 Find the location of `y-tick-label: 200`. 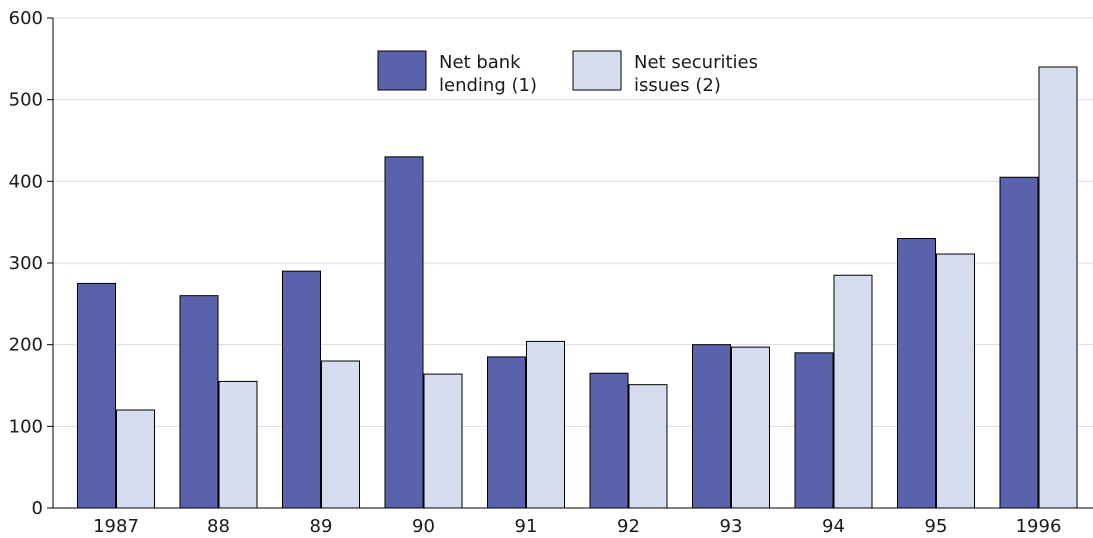

y-tick-label: 200 is located at coordinates (26, 345).